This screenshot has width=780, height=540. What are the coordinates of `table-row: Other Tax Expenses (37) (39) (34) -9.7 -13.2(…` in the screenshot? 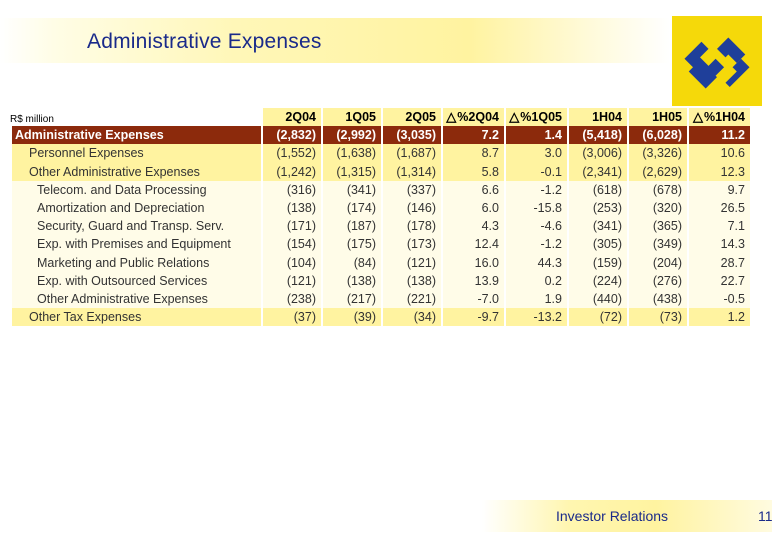 It's located at (381, 317).